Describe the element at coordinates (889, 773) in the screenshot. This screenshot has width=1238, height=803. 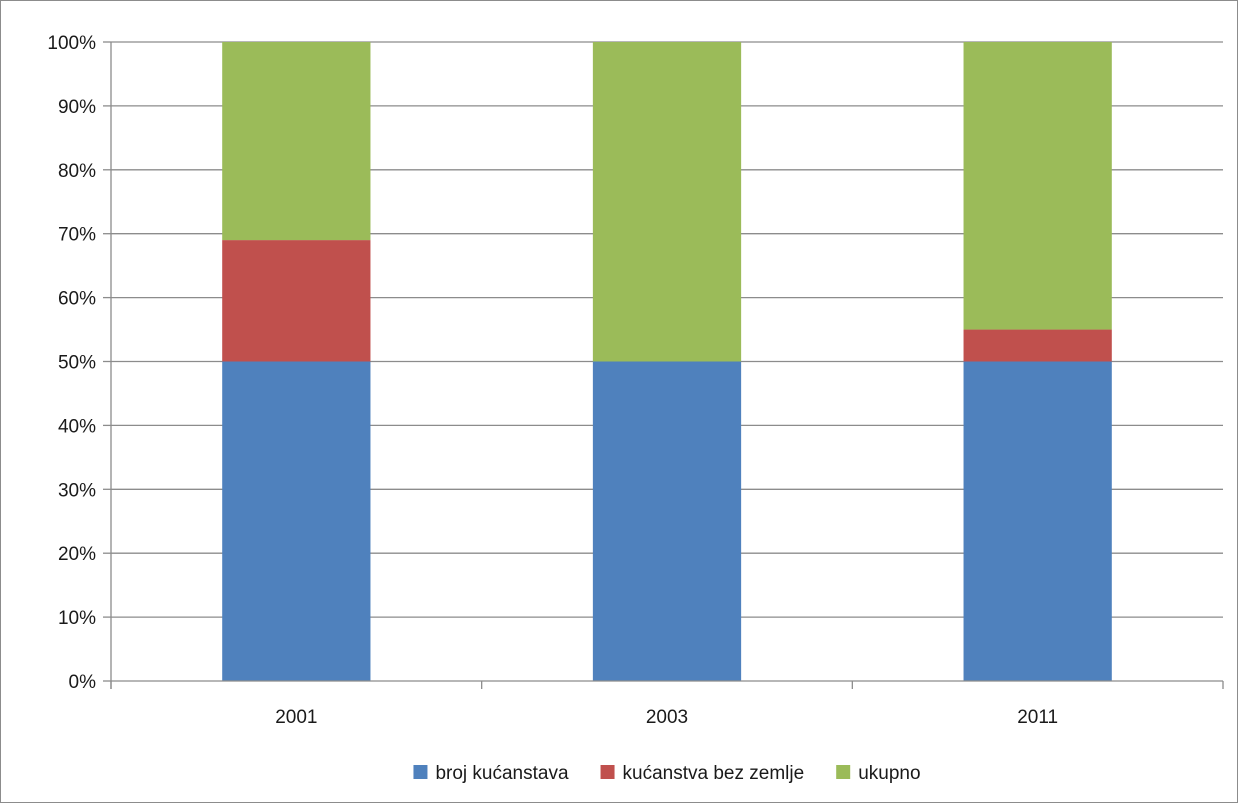
I see `legend-label: ukupno` at that location.